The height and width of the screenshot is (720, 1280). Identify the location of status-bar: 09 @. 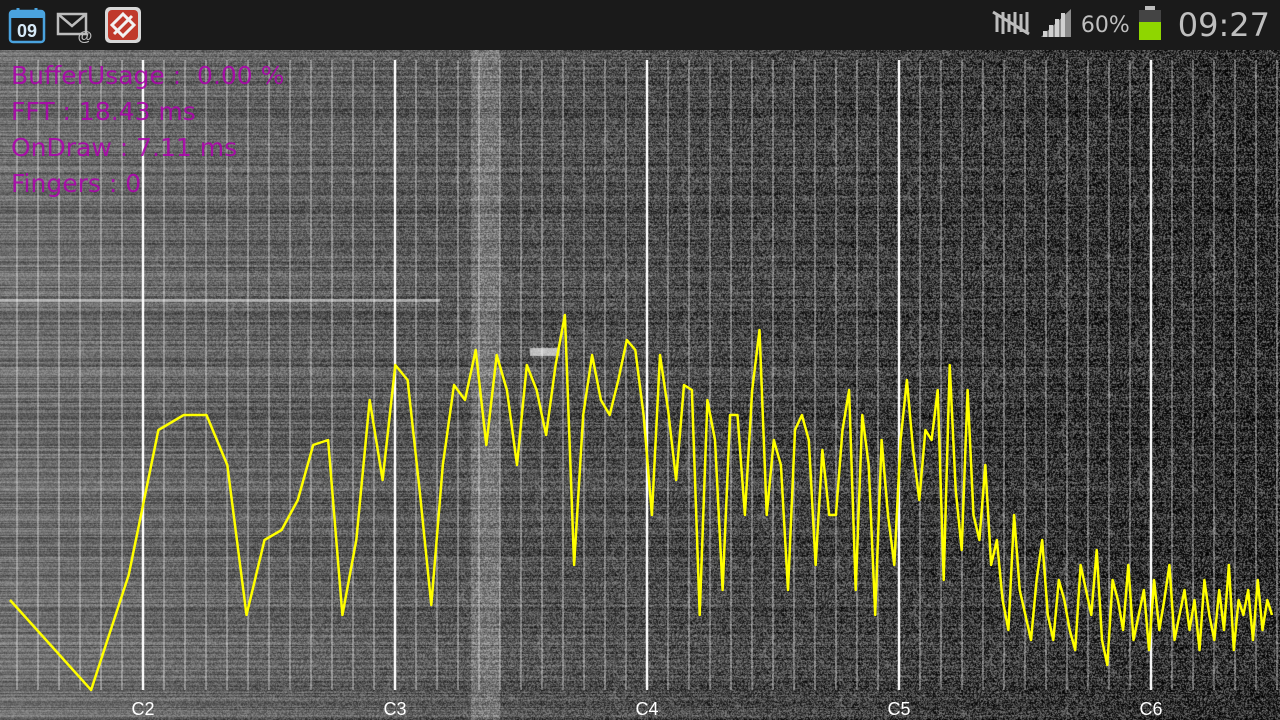
(640, 25).